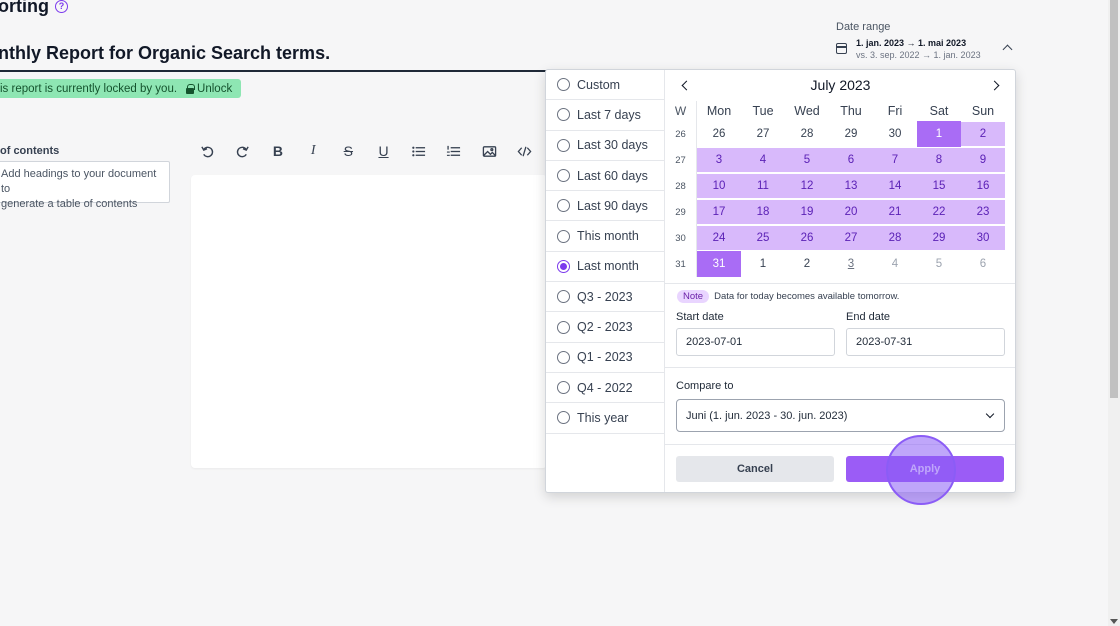  Describe the element at coordinates (681, 264) in the screenshot. I see `week-number: 31` at that location.